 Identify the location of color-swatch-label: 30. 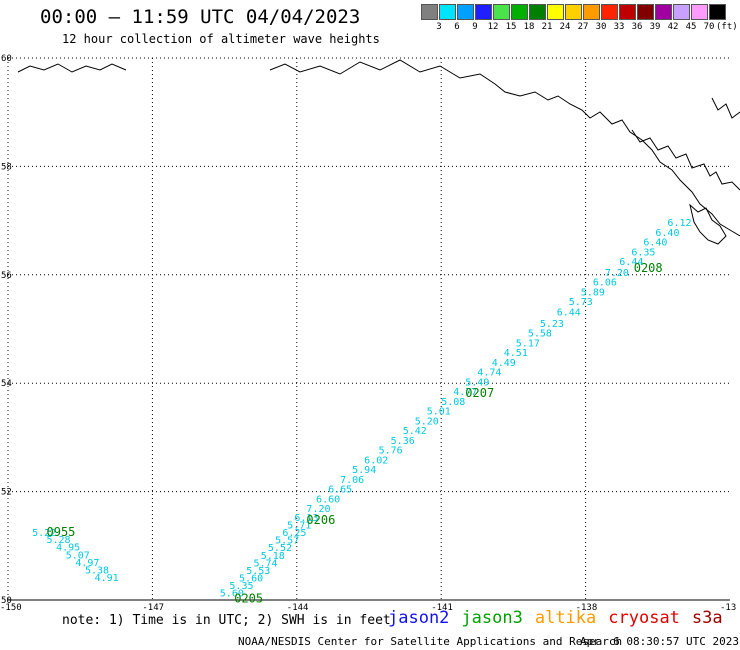
(601, 27).